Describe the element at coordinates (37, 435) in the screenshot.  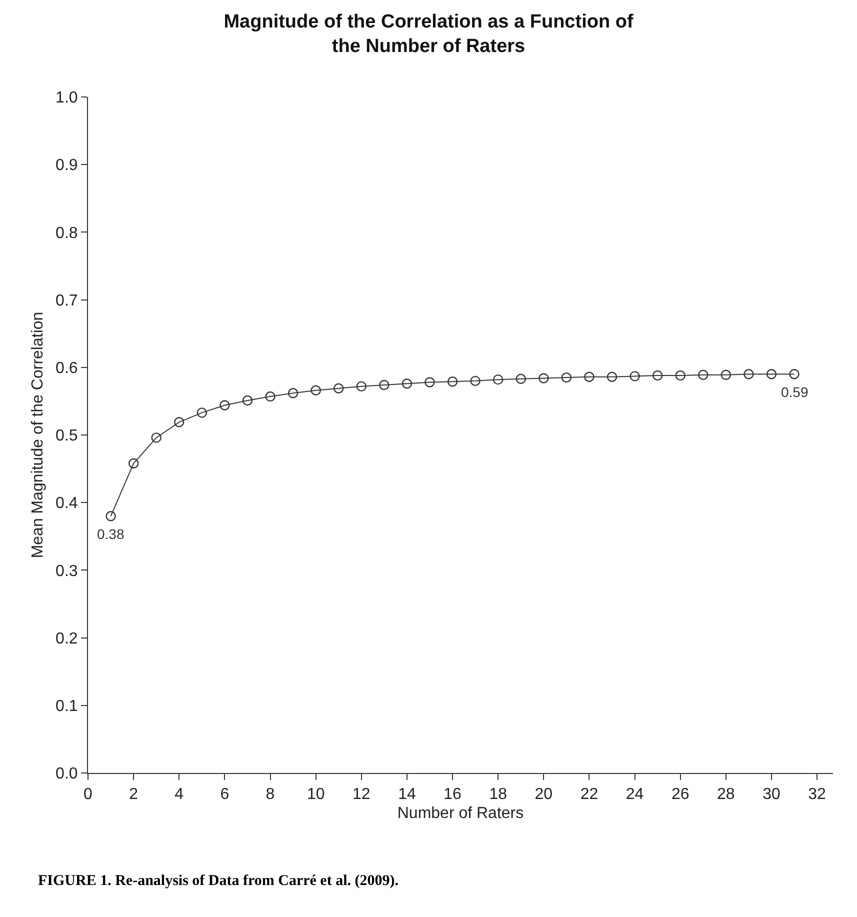
I see `y-axis-title: Mean Magnitude of the Correlation` at that location.